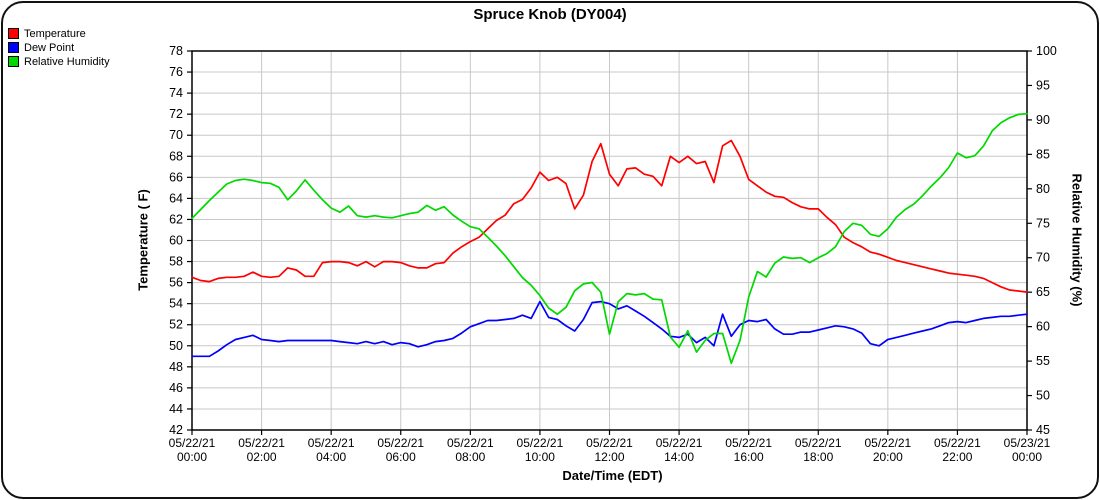 The height and width of the screenshot is (500, 1100). I want to click on y-left-tick-label: 58, so click(176, 262).